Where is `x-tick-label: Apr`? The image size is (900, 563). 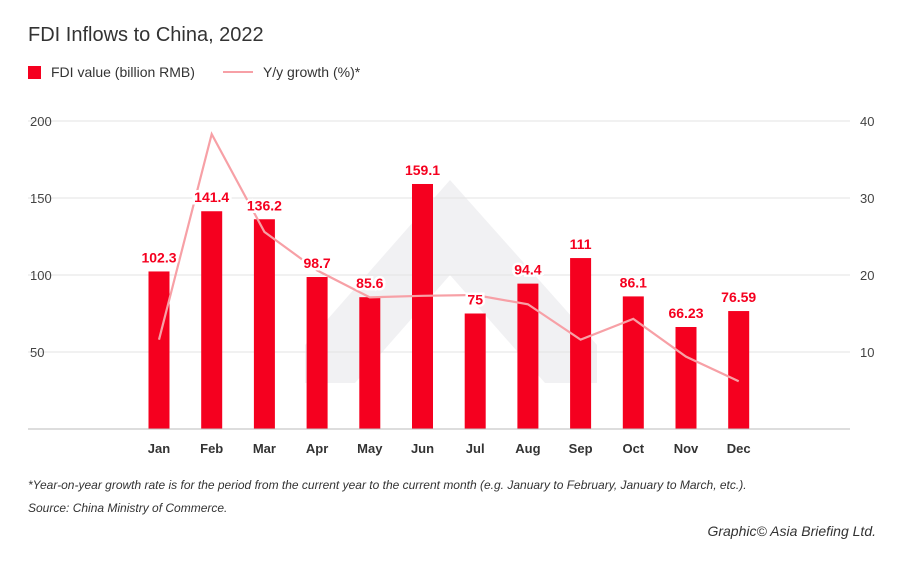
x-tick-label: Apr is located at coordinates (317, 448).